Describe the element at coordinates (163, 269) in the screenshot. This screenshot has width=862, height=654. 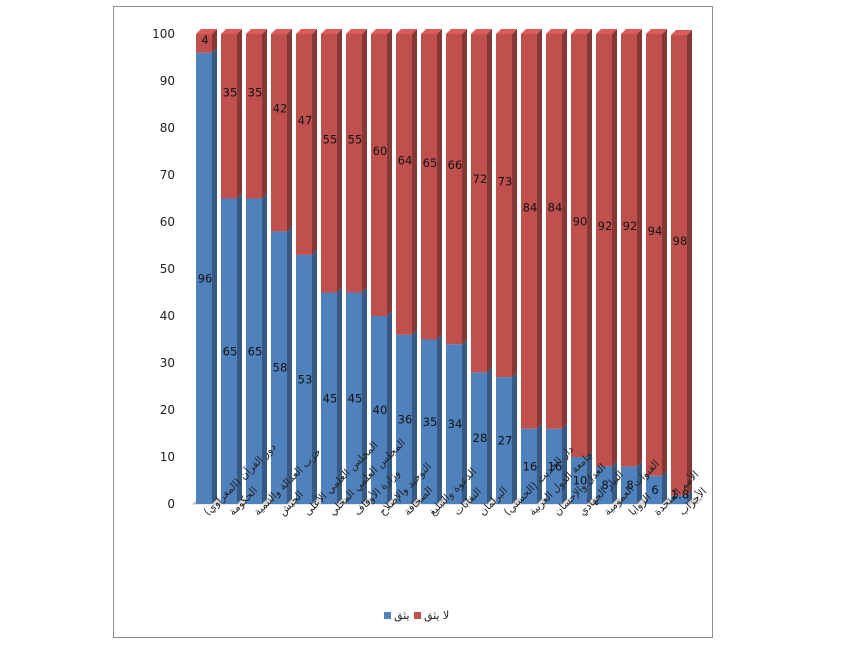
I see `y-axis: 0 10 20 30 40 50 60 70 80 90 100` at that location.